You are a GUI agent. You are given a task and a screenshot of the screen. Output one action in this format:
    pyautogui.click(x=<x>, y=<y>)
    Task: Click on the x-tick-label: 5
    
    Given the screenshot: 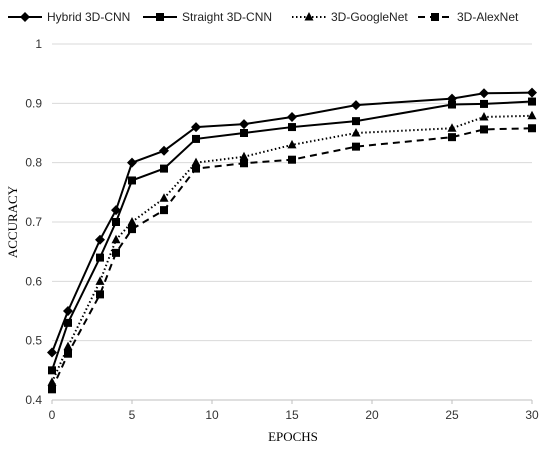 What is the action you would take?
    pyautogui.click(x=132, y=415)
    